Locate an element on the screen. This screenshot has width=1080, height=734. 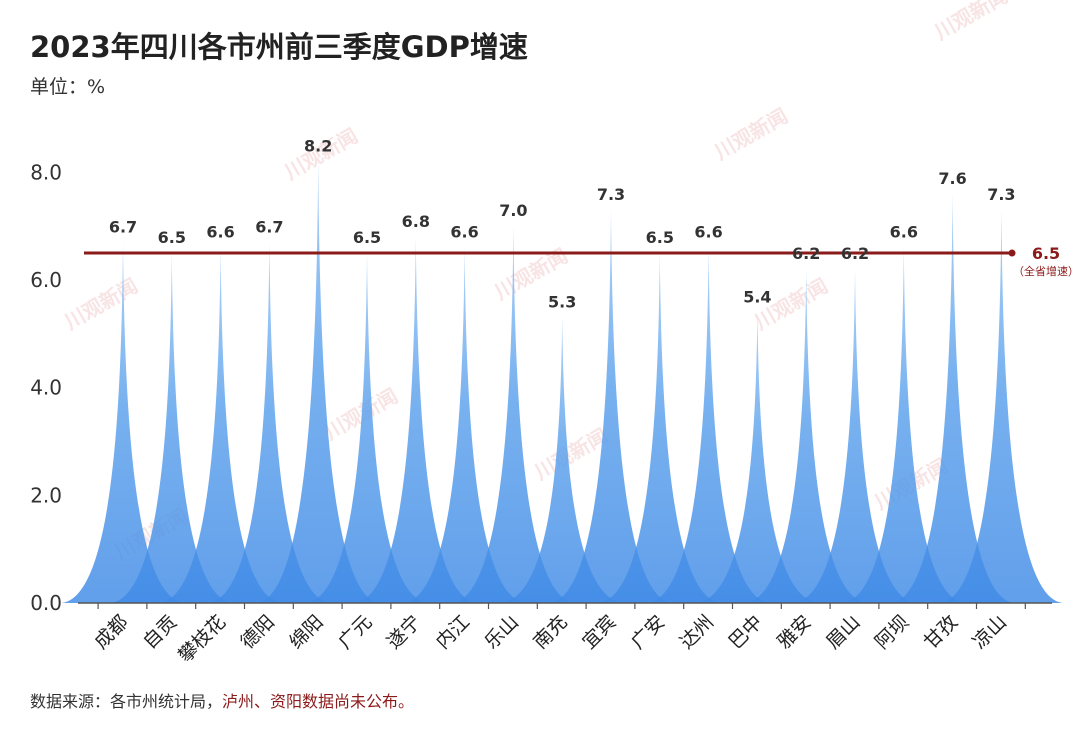
peak-德阳 is located at coordinates (269, 422).